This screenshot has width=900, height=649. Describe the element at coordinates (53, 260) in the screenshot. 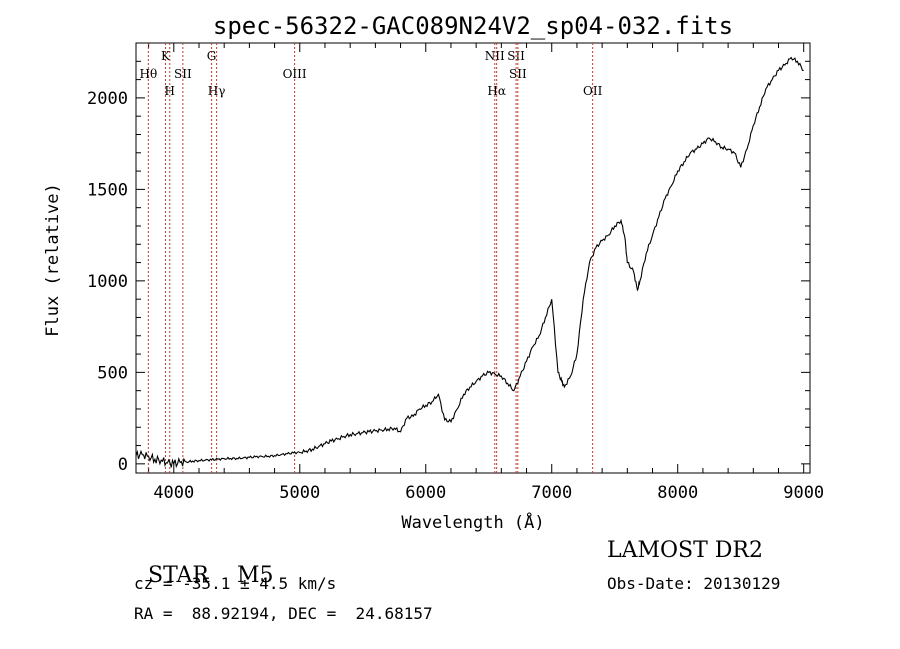

I see `y-axis-label: Flux (relative)` at that location.